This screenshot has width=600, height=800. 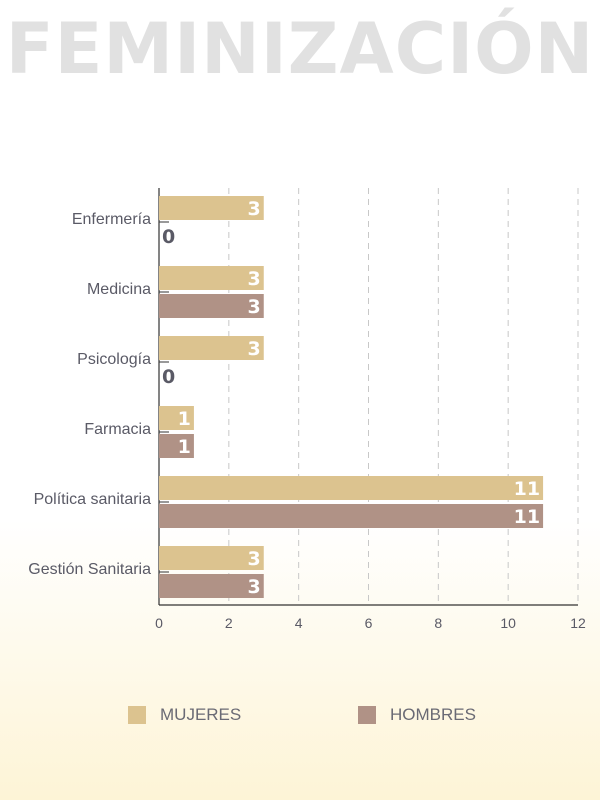 I want to click on x-tick-label: 10, so click(x=508, y=623).